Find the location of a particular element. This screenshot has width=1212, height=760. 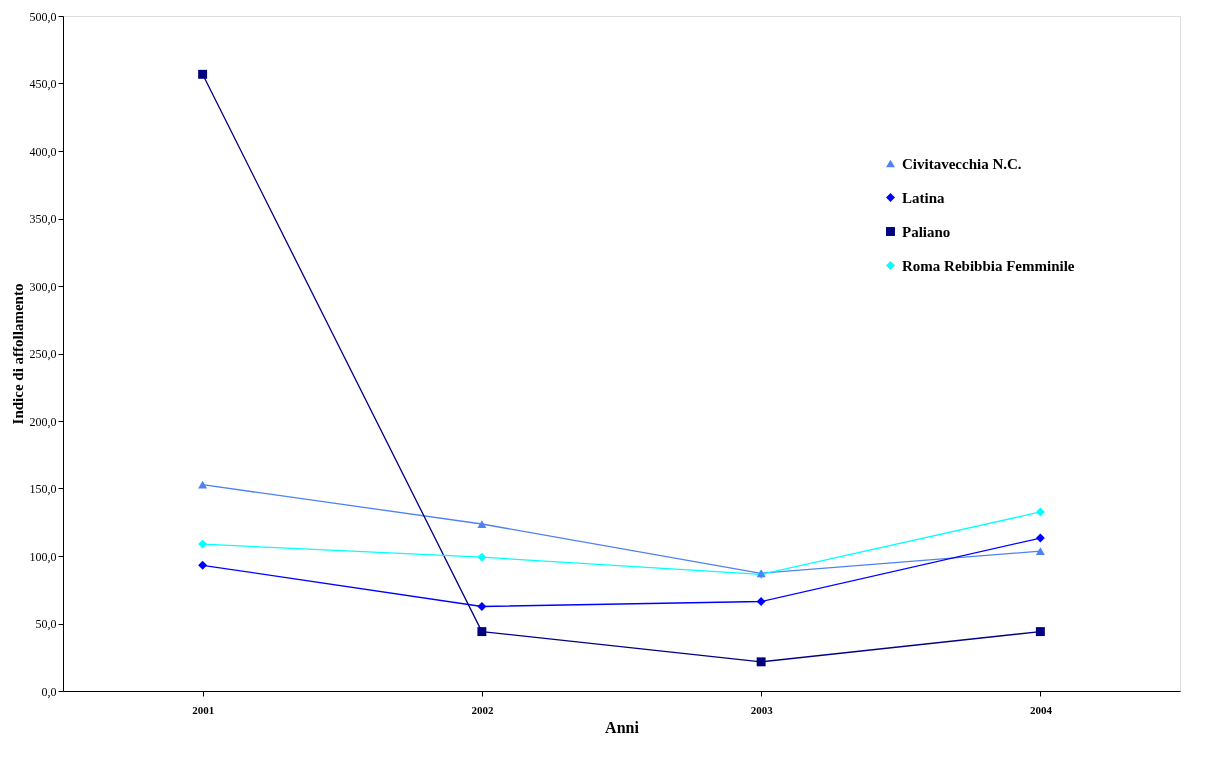

x-tick-label: 2002 is located at coordinates (482, 709).